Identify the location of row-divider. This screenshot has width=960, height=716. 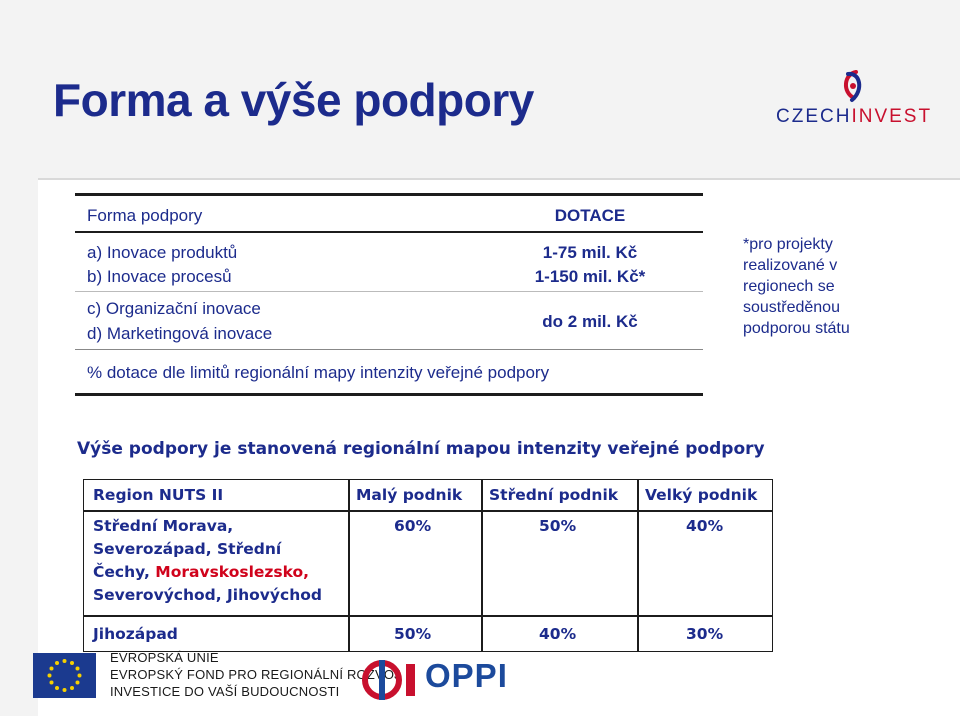
(389, 291).